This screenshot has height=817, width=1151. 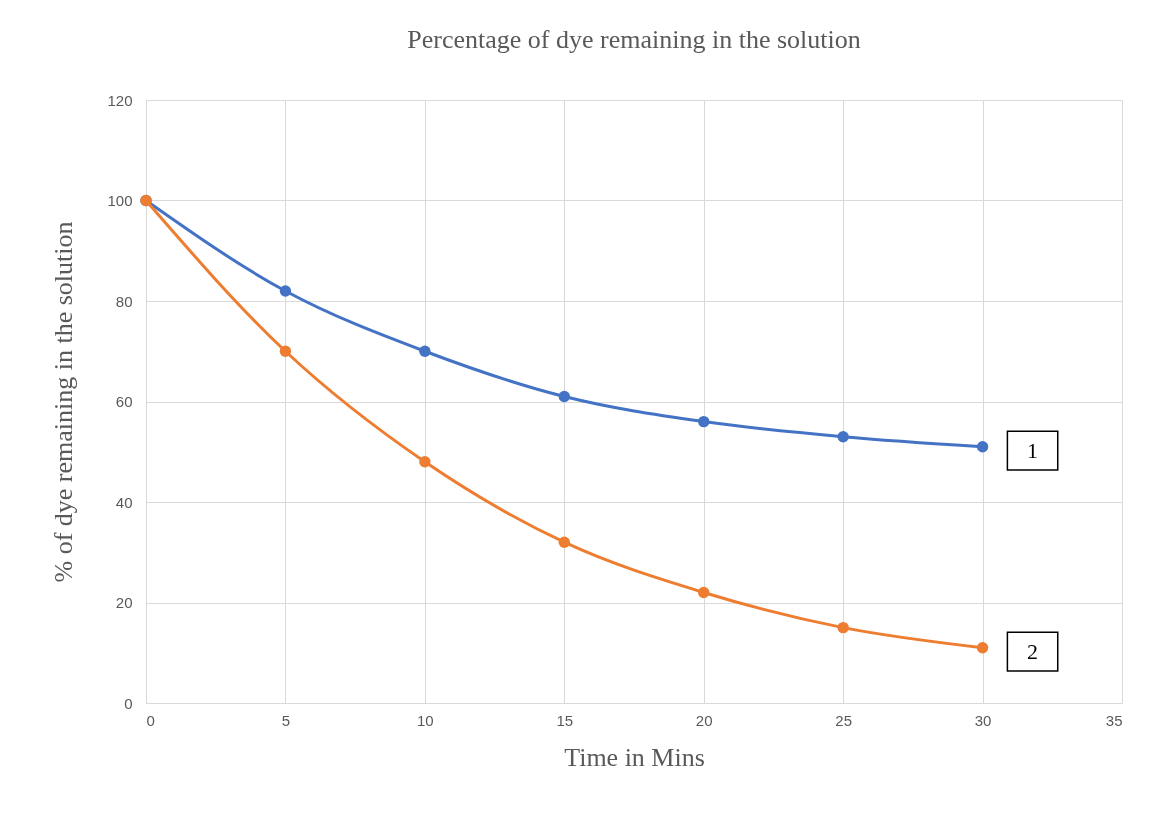 I want to click on x-tick-label: 10, so click(x=425, y=720).